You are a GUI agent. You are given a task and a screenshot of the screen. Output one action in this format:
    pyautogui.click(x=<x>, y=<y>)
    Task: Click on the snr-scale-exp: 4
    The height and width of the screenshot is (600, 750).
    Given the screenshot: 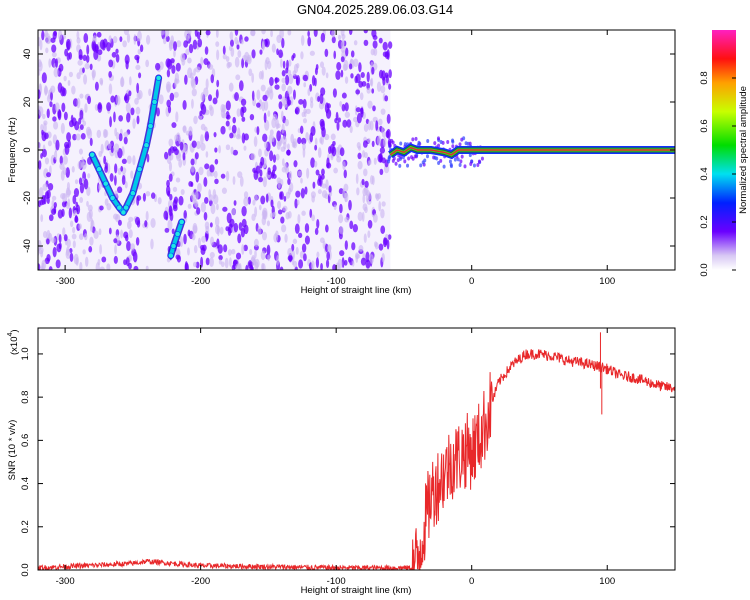 What is the action you would take?
    pyautogui.click(x=10, y=335)
    